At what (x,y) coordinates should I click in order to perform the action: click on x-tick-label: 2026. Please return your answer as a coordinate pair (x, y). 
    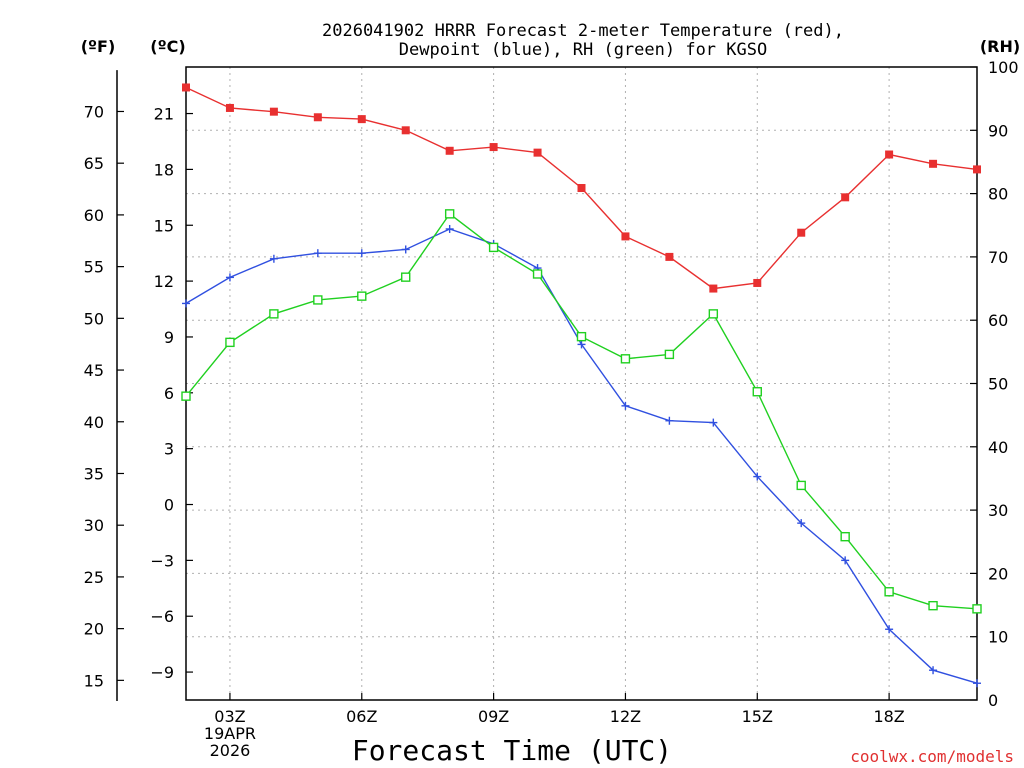
    Looking at the image, I should click on (230, 750).